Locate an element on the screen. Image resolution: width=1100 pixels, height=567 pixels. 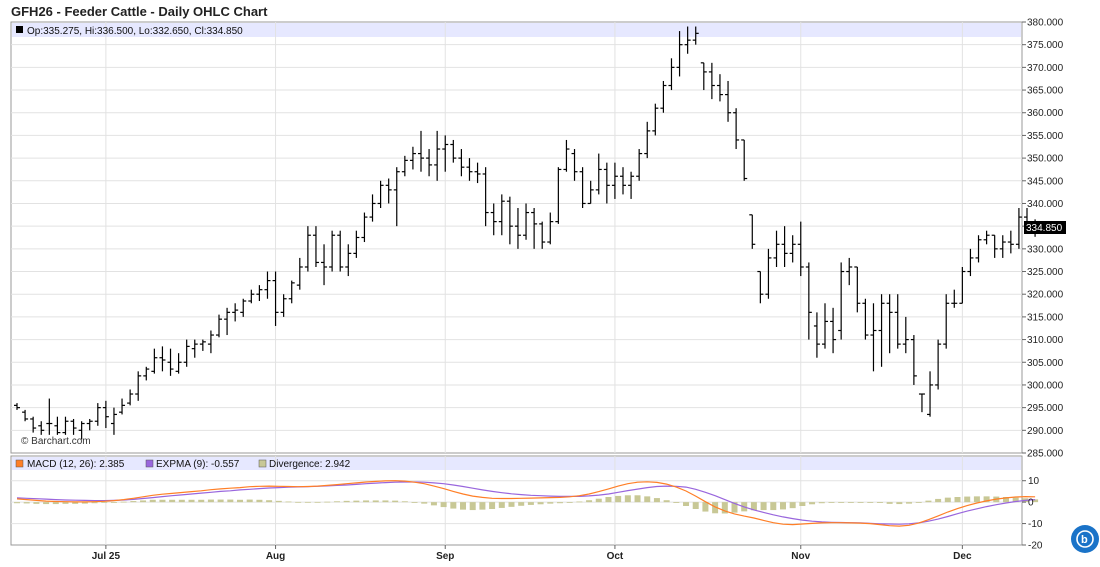
barchart-assistant-button: b is located at coordinates (1085, 539).